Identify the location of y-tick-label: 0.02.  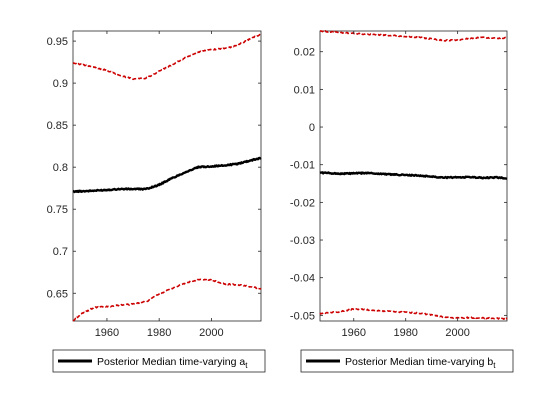
(304, 53).